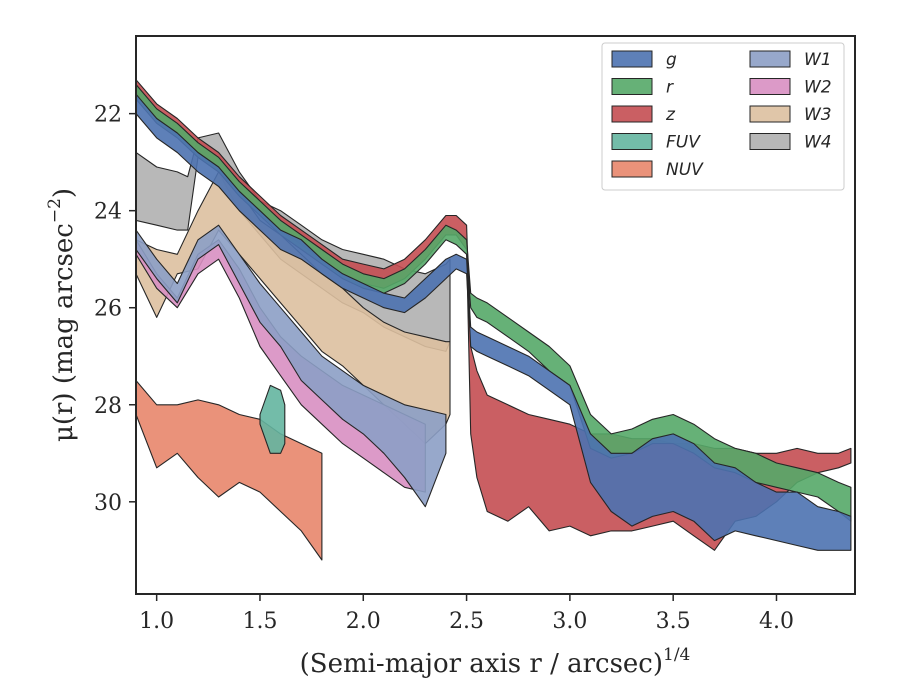 This screenshot has height=700, width=900. What do you see at coordinates (770, 114) in the screenshot?
I see `legend-swatch-w3` at bounding box center [770, 114].